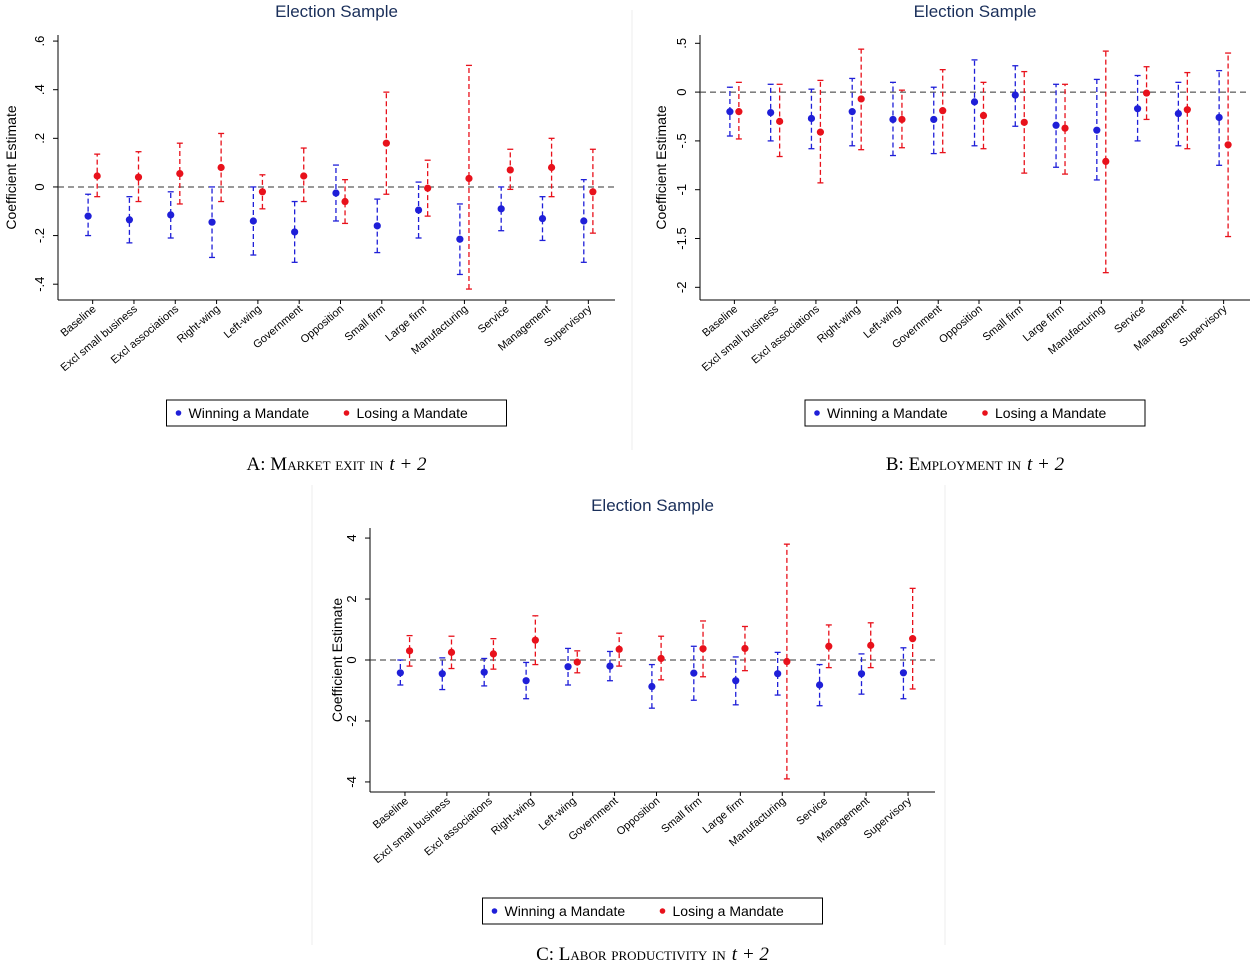 The image size is (1257, 975). I want to click on y-tick-label: -1.5, so click(681, 238).